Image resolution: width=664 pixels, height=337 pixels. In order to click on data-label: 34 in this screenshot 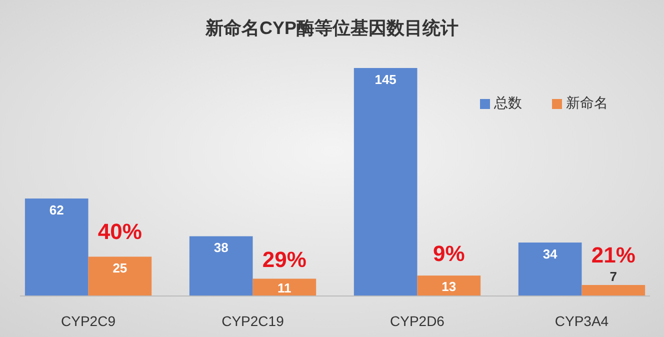, I will do `click(550, 254)`.